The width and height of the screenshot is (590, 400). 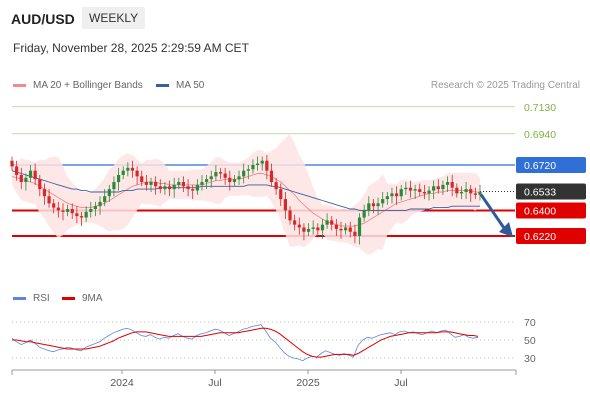 I want to click on rsi-ma-line, so click(x=245, y=342).